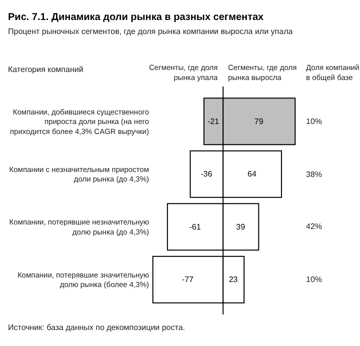  I want to click on data-label: -77, so click(188, 279).